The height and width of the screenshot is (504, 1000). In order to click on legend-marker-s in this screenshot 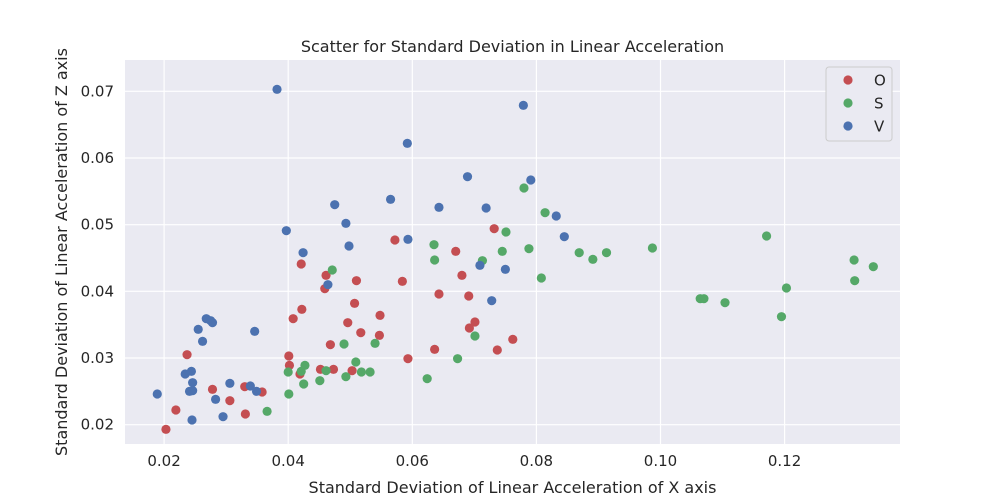, I will do `click(848, 103)`.